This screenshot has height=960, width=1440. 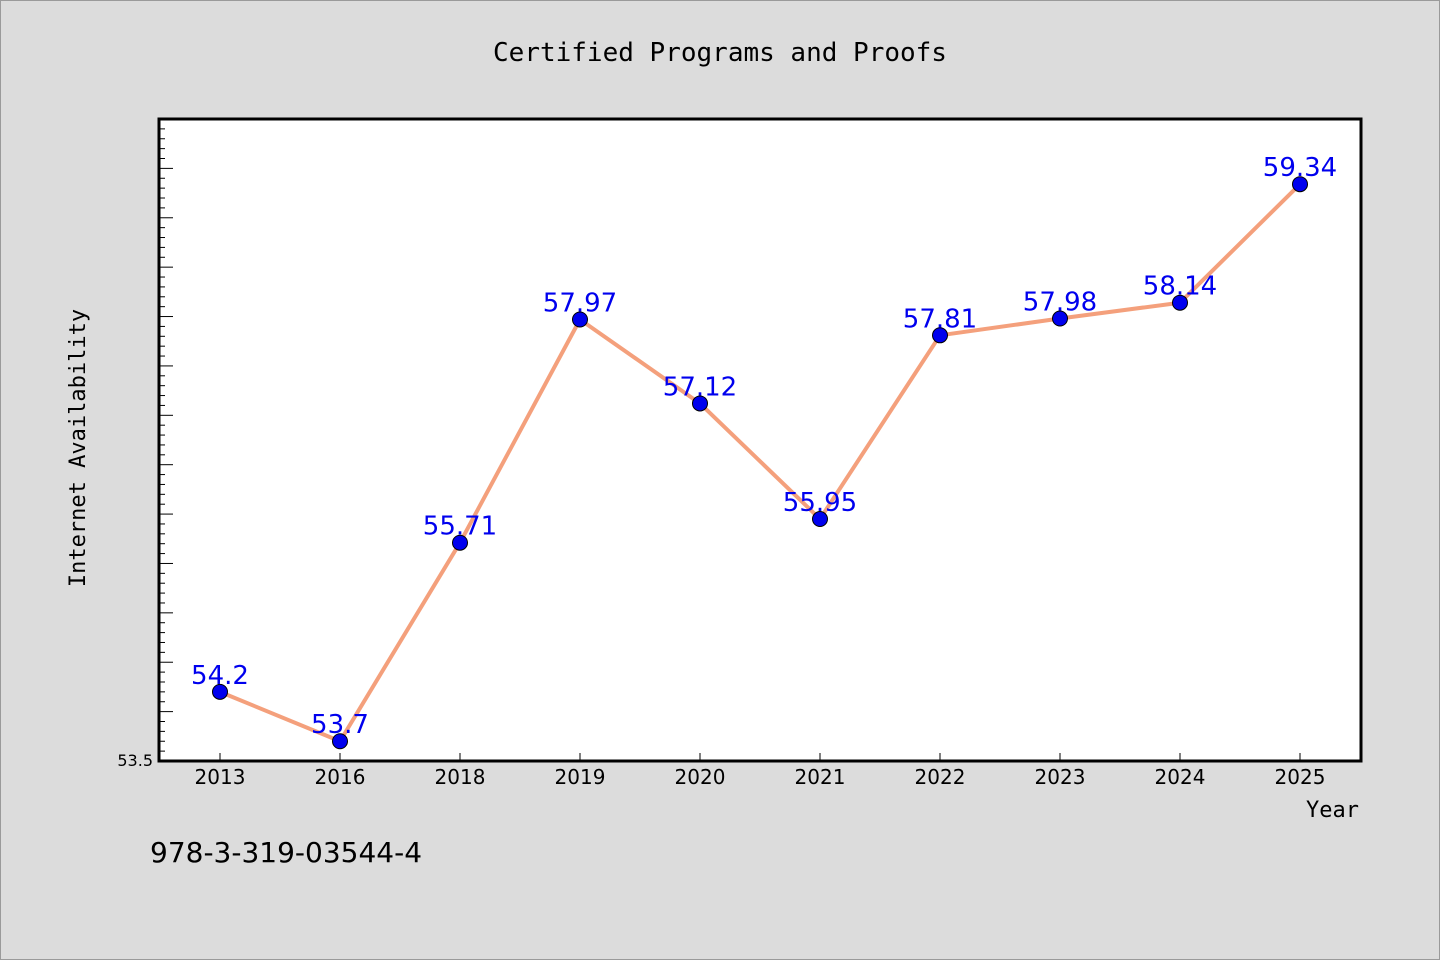 What do you see at coordinates (580, 304) in the screenshot?
I see `data-label: 57.97` at bounding box center [580, 304].